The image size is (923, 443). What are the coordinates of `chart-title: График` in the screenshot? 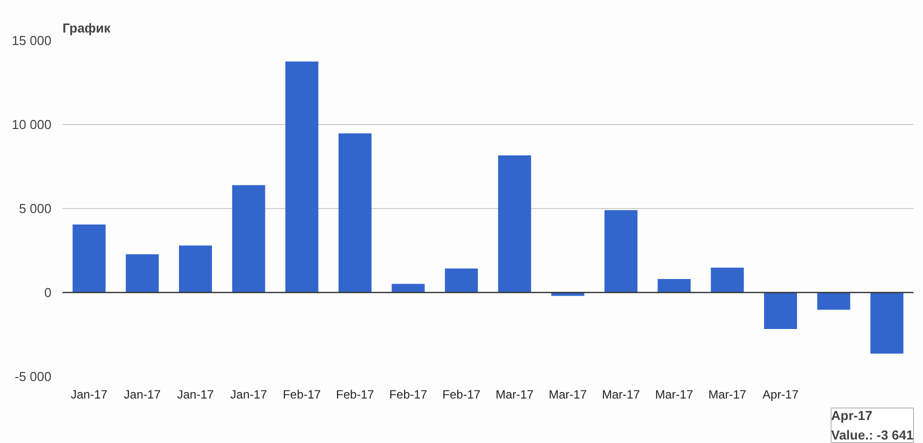 It's located at (86, 28).